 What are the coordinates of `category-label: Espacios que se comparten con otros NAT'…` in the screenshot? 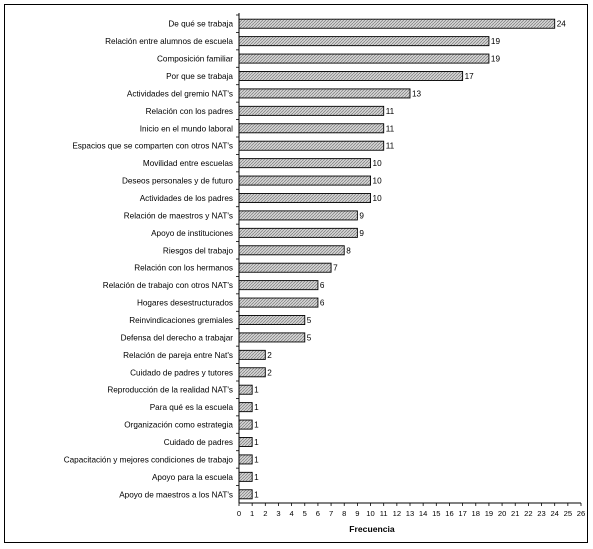 It's located at (152, 146).